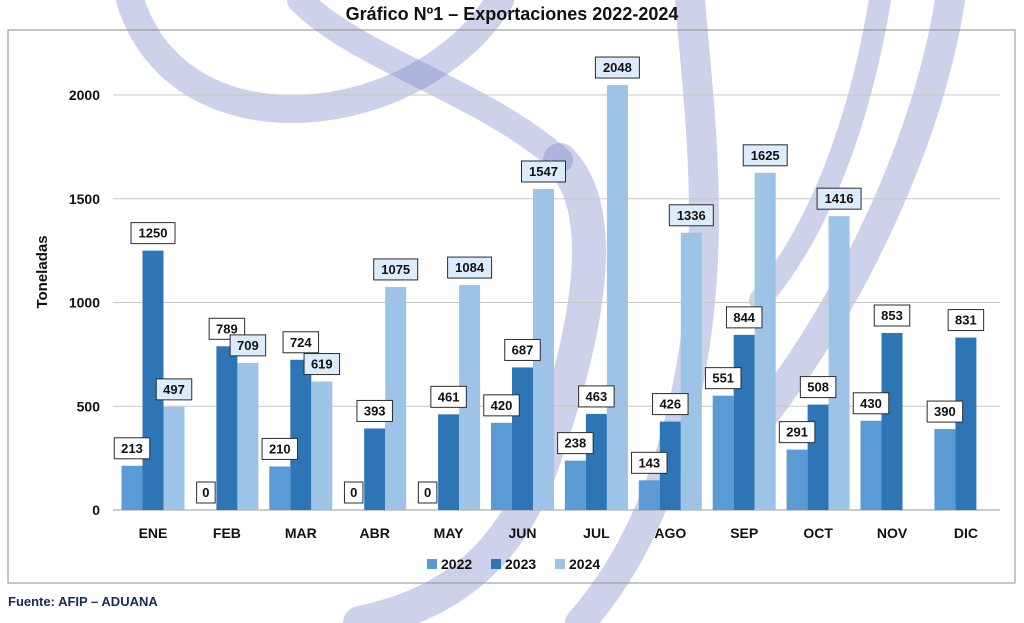 This screenshot has width=1024, height=623. Describe the element at coordinates (670, 404) in the screenshot. I see `data-label: 426` at that location.